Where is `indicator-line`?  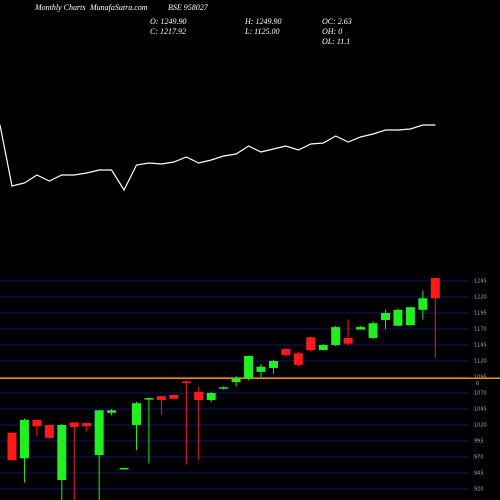 indicator-line is located at coordinates (218, 158).